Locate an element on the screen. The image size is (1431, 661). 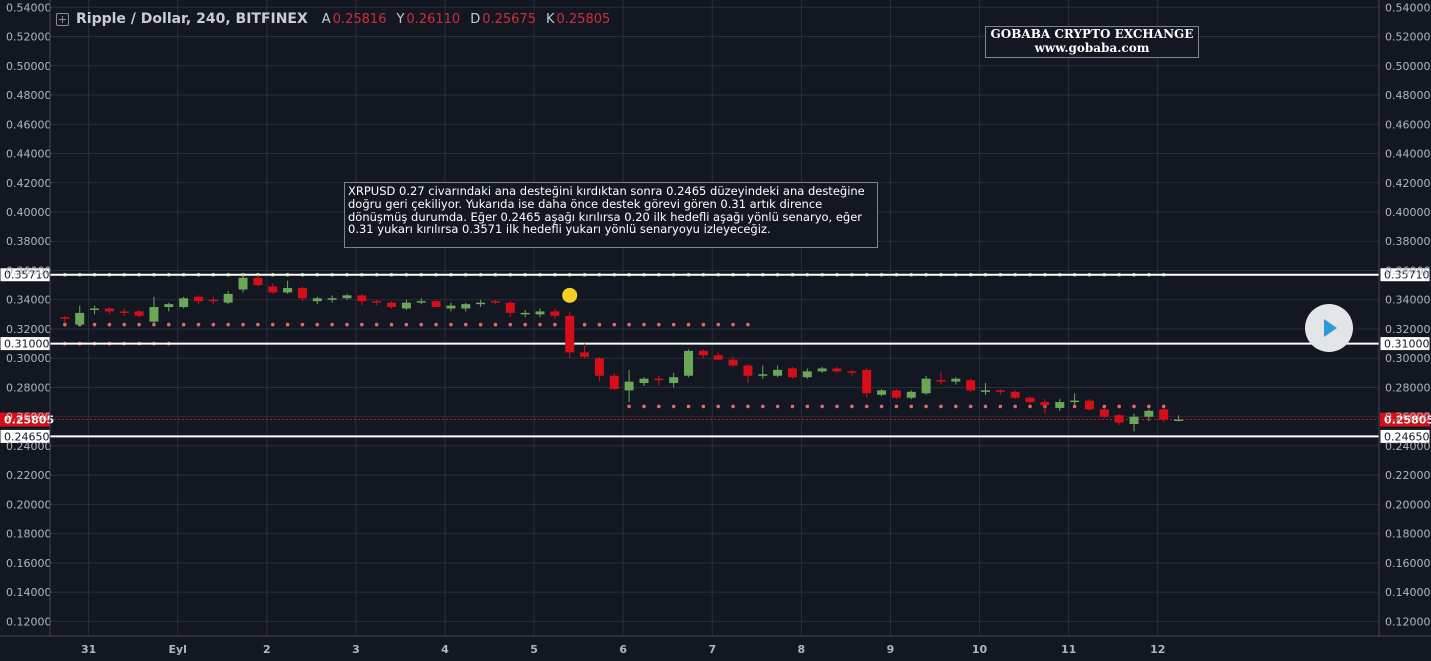
price-tick-right: 0.52000 is located at coordinates (1408, 37).